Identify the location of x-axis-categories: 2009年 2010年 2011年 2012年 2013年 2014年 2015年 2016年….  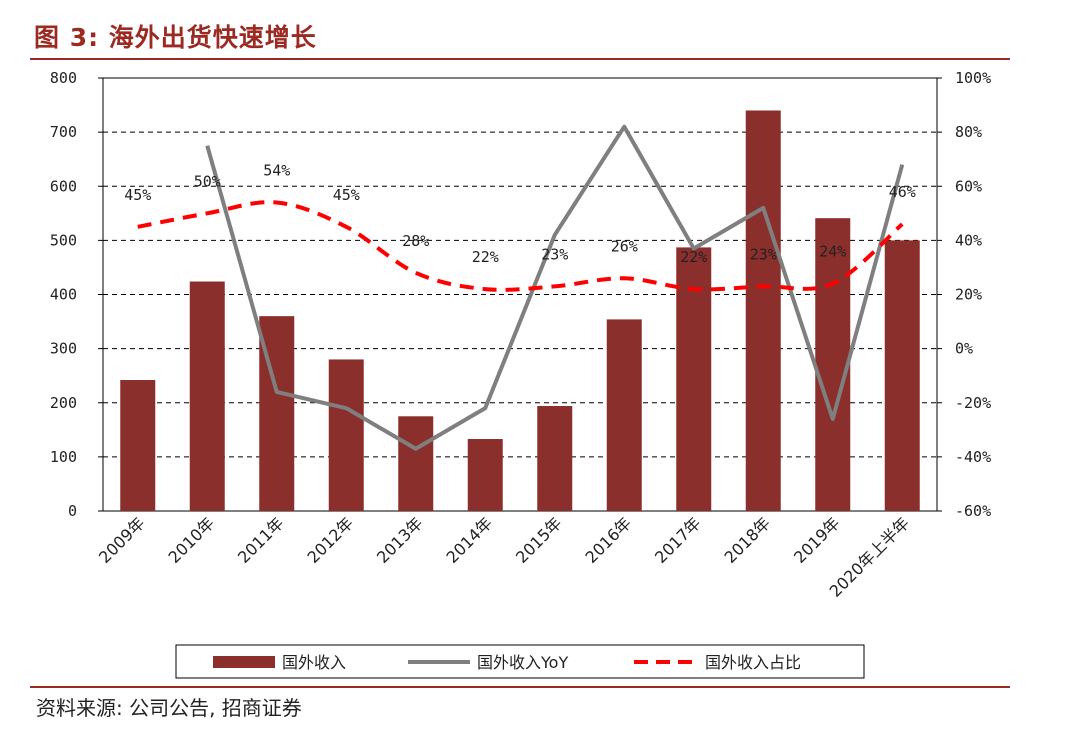
(504, 556).